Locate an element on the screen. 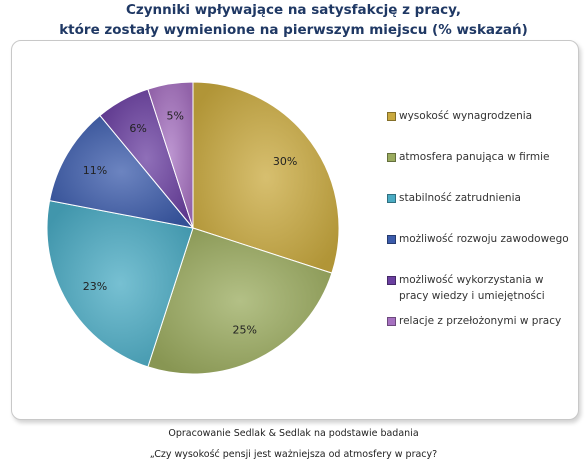  legend-item-3: stabilność zatrudnienia is located at coordinates (478, 198).